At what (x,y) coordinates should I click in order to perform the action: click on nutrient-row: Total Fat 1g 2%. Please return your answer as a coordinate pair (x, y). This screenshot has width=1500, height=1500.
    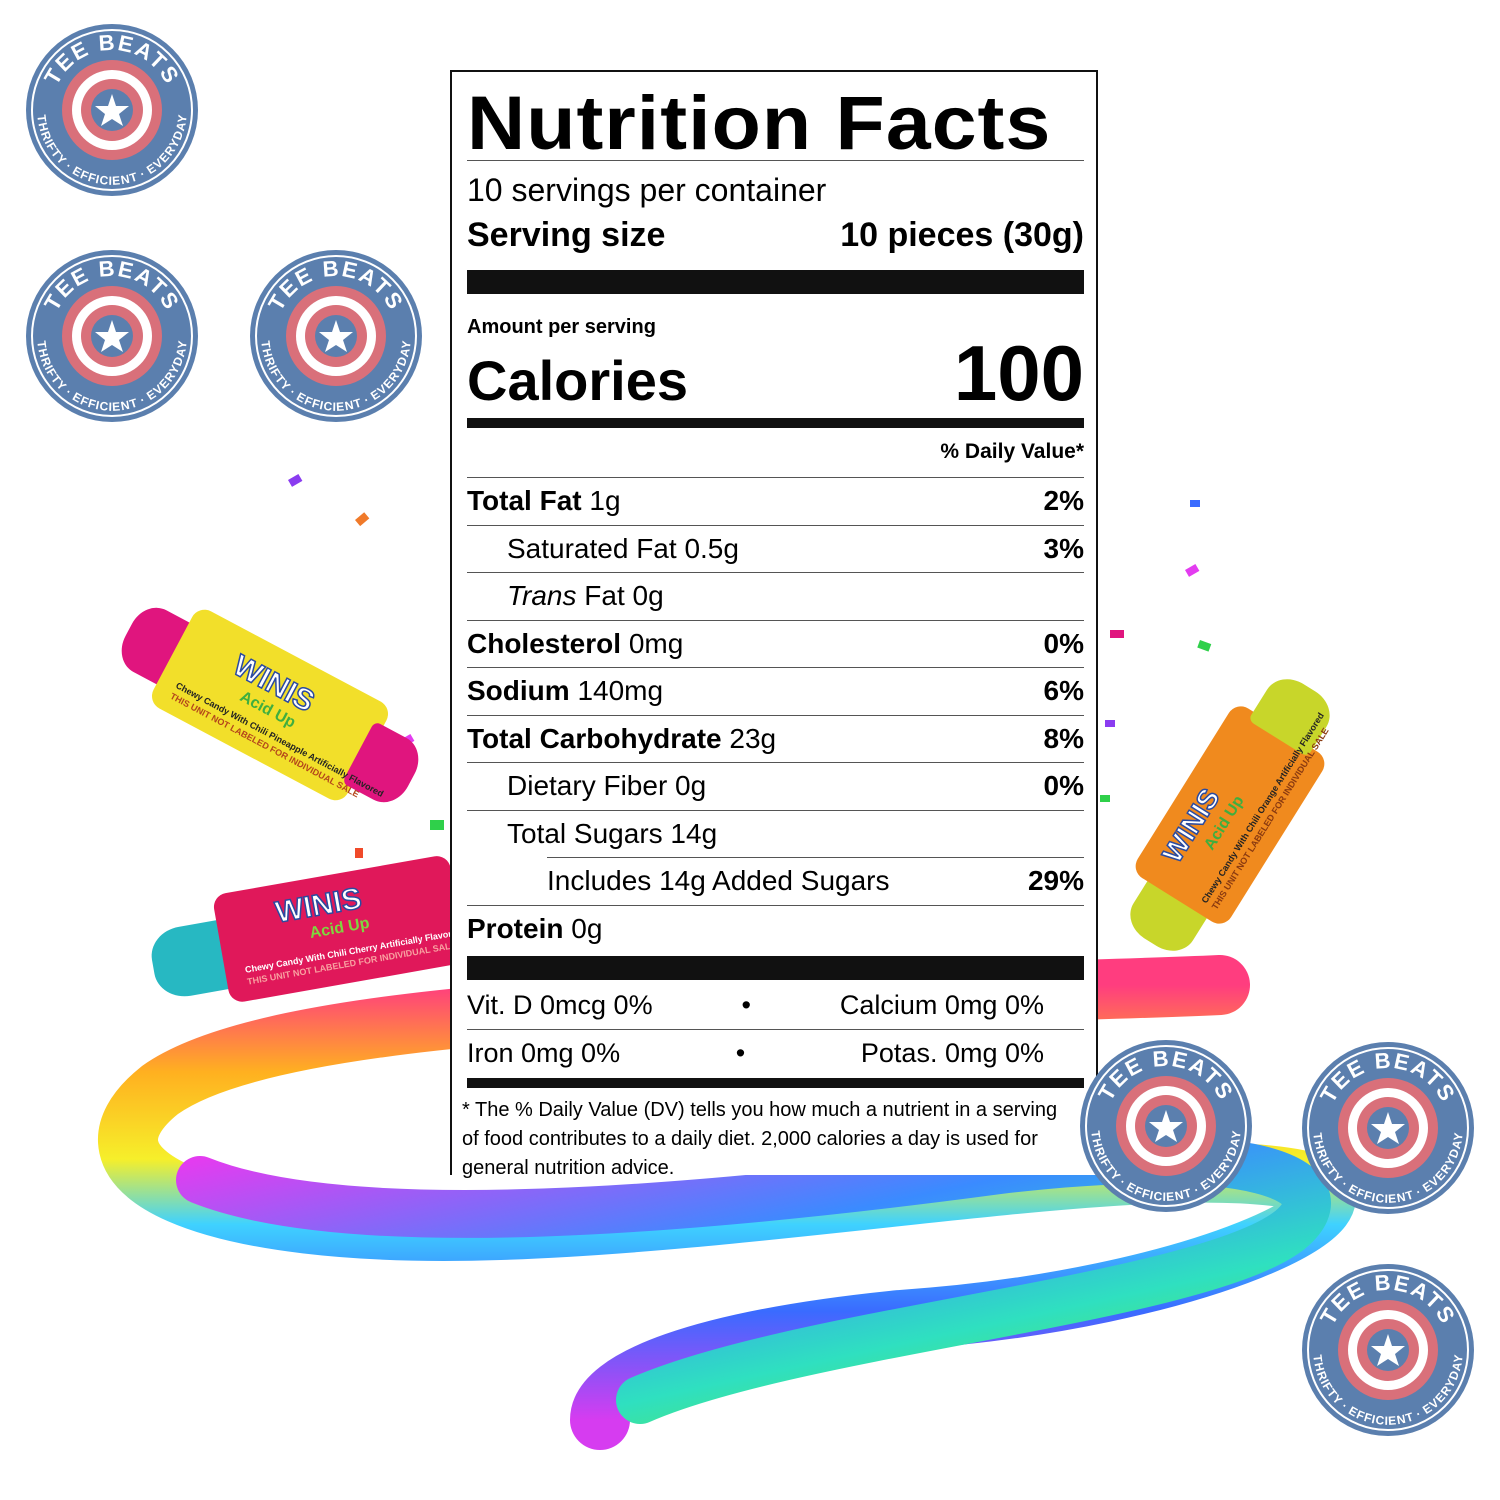
    Looking at the image, I should click on (775, 500).